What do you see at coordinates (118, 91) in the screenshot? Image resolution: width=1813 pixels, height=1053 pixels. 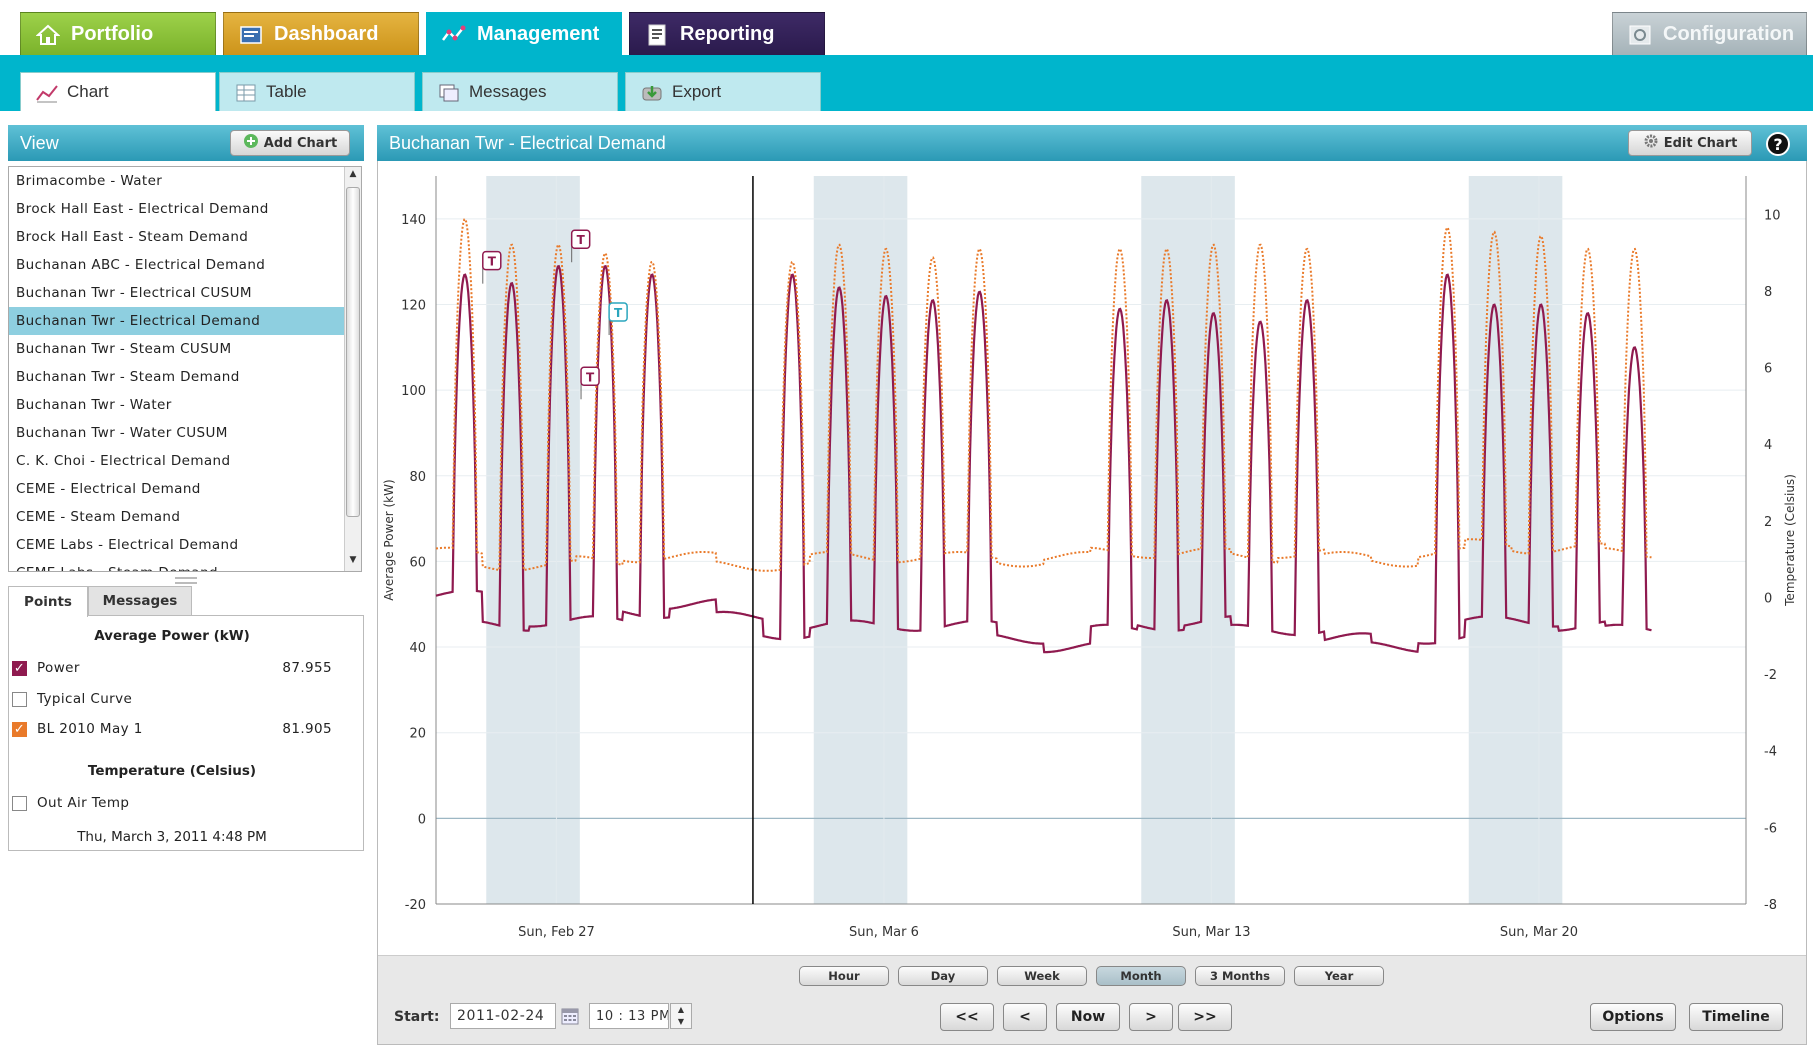 I see `subtab-chart: Chart` at bounding box center [118, 91].